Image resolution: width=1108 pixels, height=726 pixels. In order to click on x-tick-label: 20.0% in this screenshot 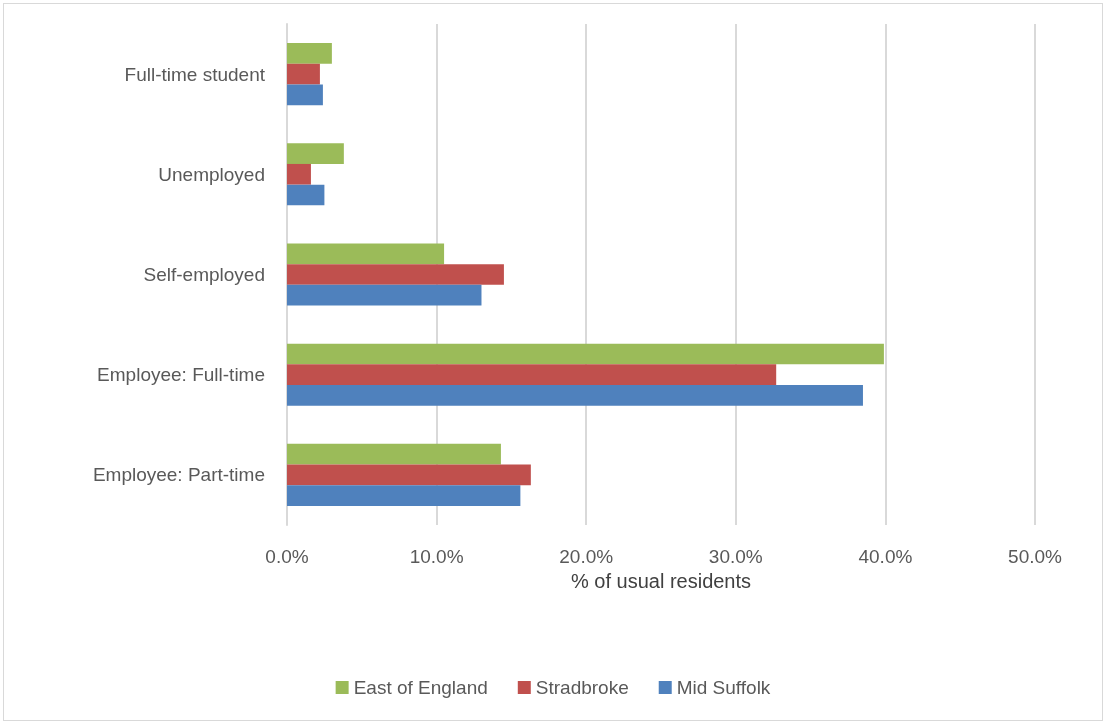, I will do `click(586, 556)`.